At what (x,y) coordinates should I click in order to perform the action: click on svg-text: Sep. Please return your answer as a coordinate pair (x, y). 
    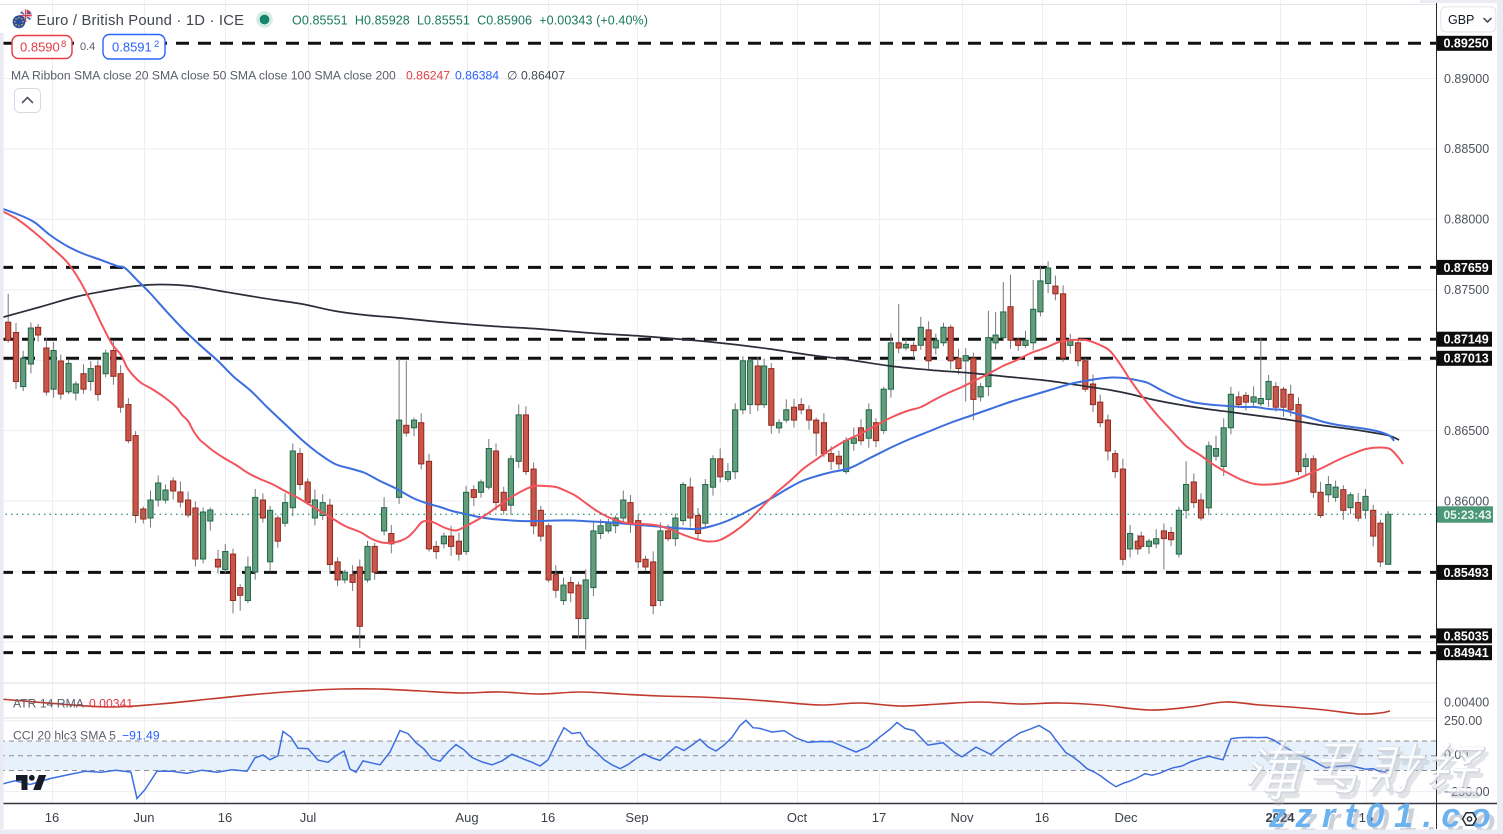
    Looking at the image, I should click on (636, 817).